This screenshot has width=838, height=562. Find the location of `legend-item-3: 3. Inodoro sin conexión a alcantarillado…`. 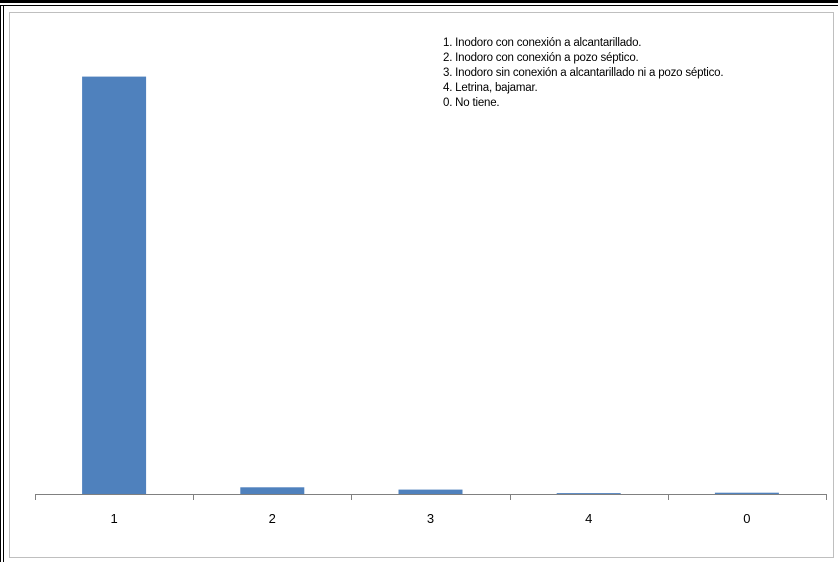

legend-item-3: 3. Inodoro sin conexión a alcantarillado… is located at coordinates (583, 73).